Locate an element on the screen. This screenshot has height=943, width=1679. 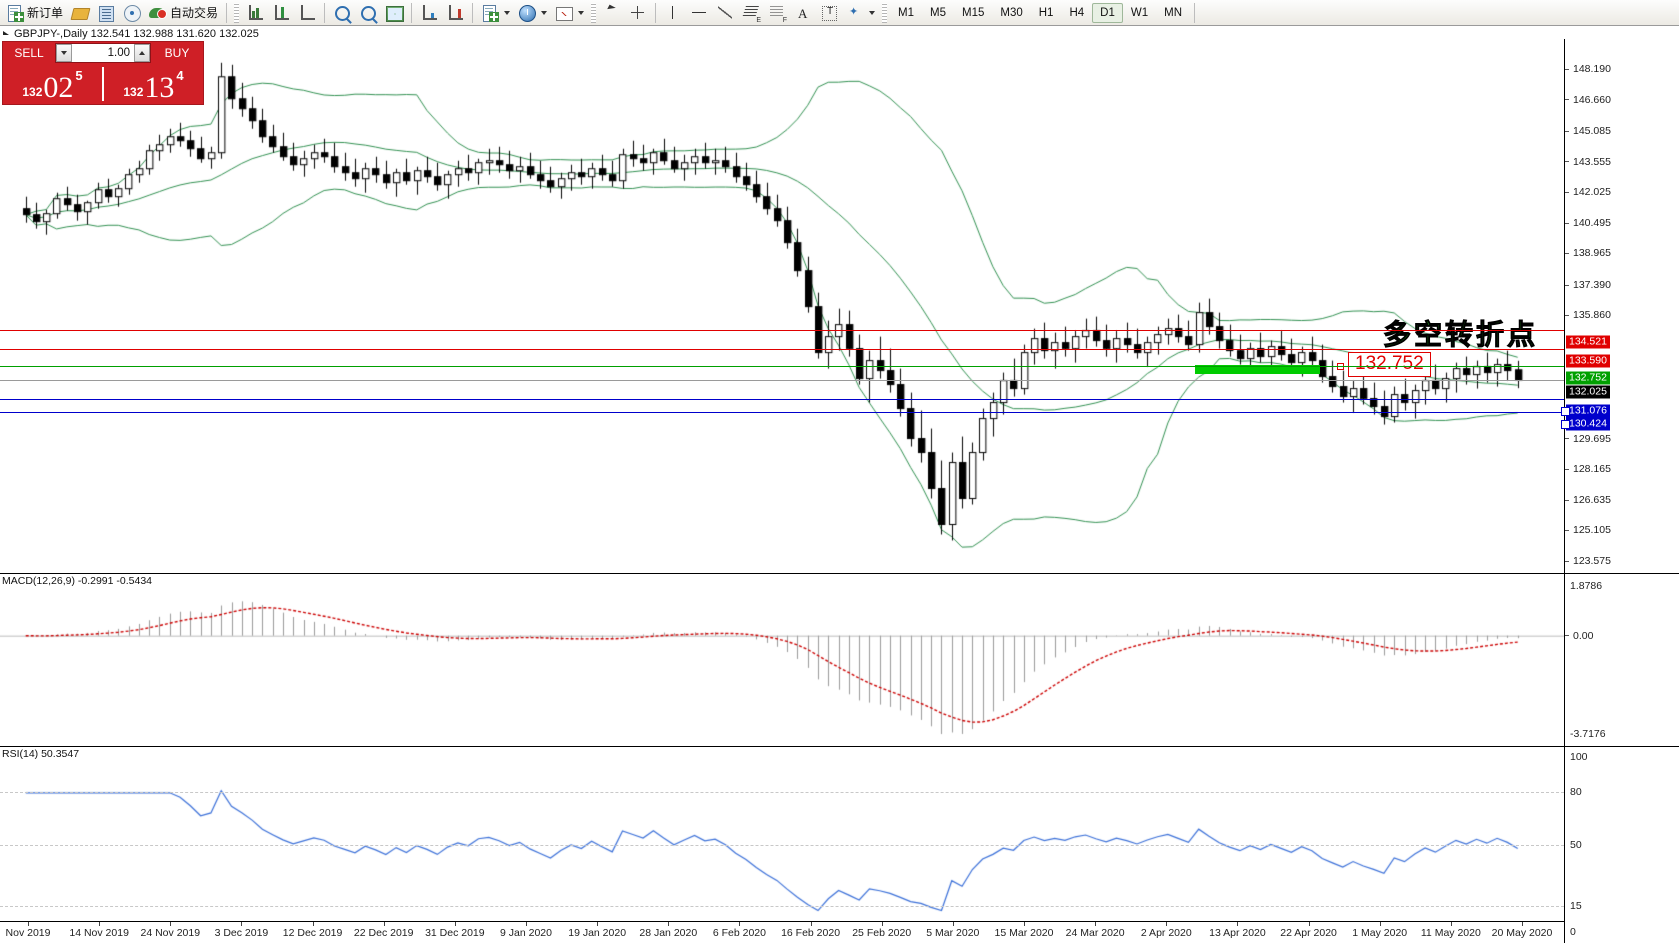
metaeditor-button is located at coordinates (80, 13).